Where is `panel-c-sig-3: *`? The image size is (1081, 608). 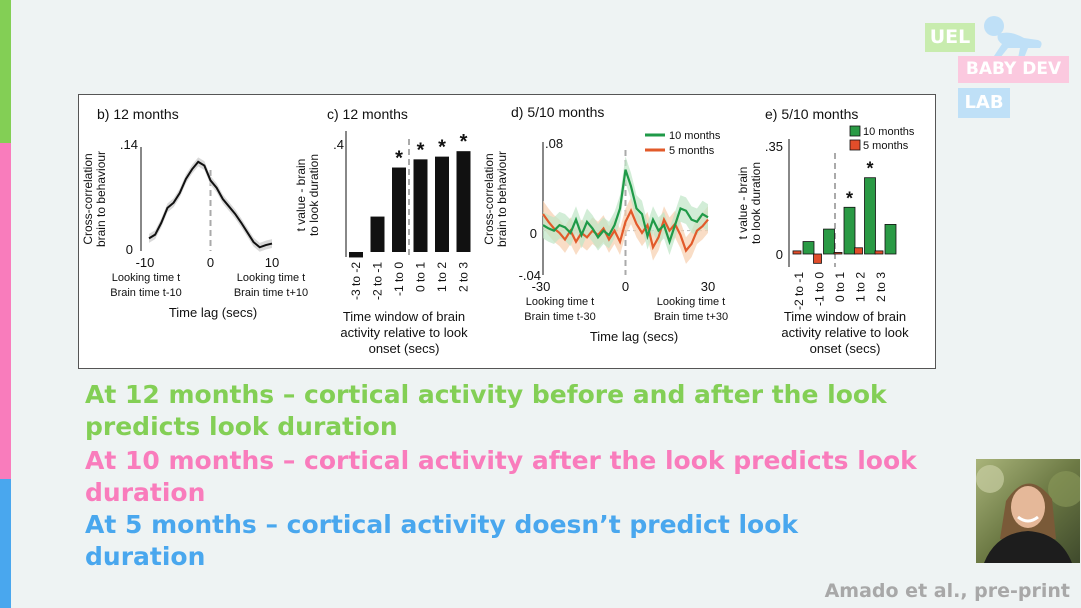 panel-c-sig-3: * is located at coordinates (421, 150).